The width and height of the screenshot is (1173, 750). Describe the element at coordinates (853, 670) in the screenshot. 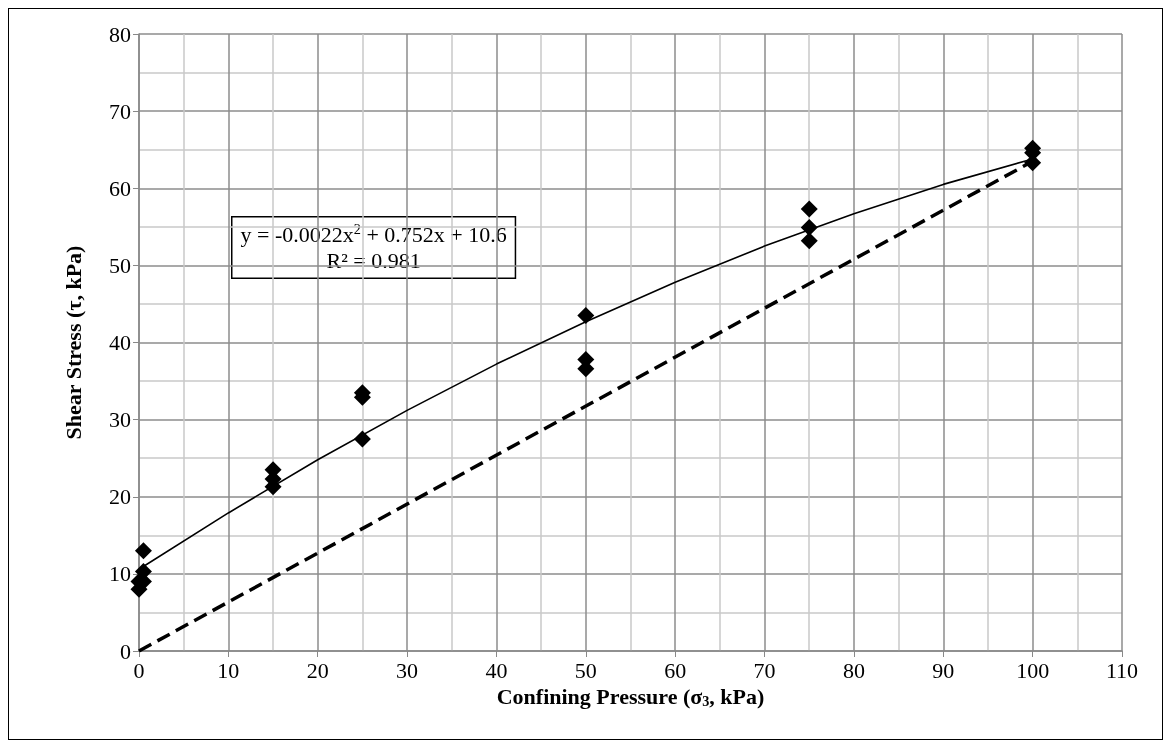

I see `x-tick-label: 80` at that location.